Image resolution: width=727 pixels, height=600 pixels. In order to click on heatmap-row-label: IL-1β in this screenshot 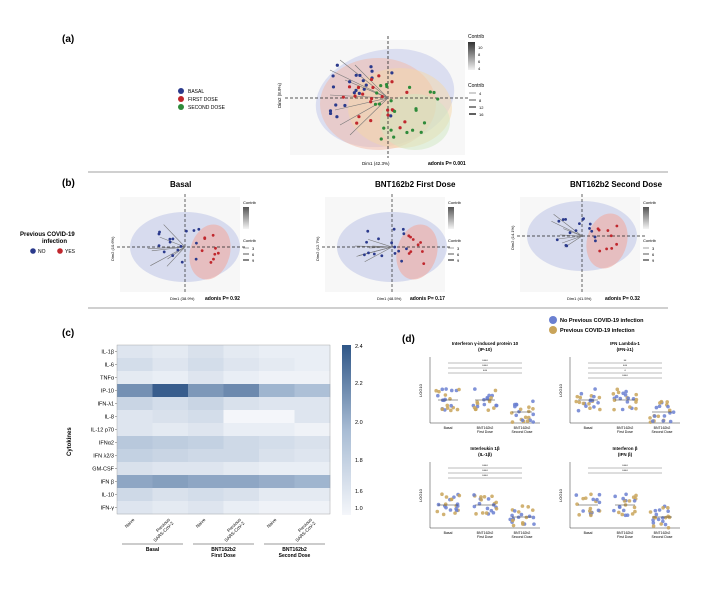, I will do `click(107, 353)`.